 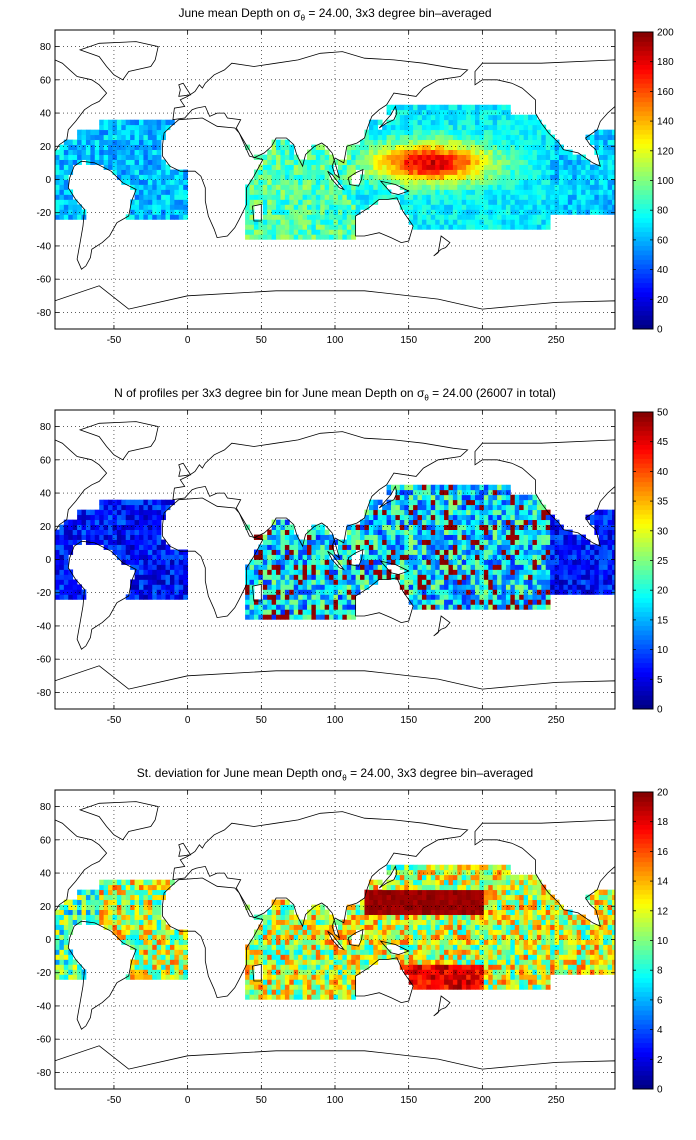 What do you see at coordinates (46, 80) in the screenshot?
I see `y-tick-label: 60` at bounding box center [46, 80].